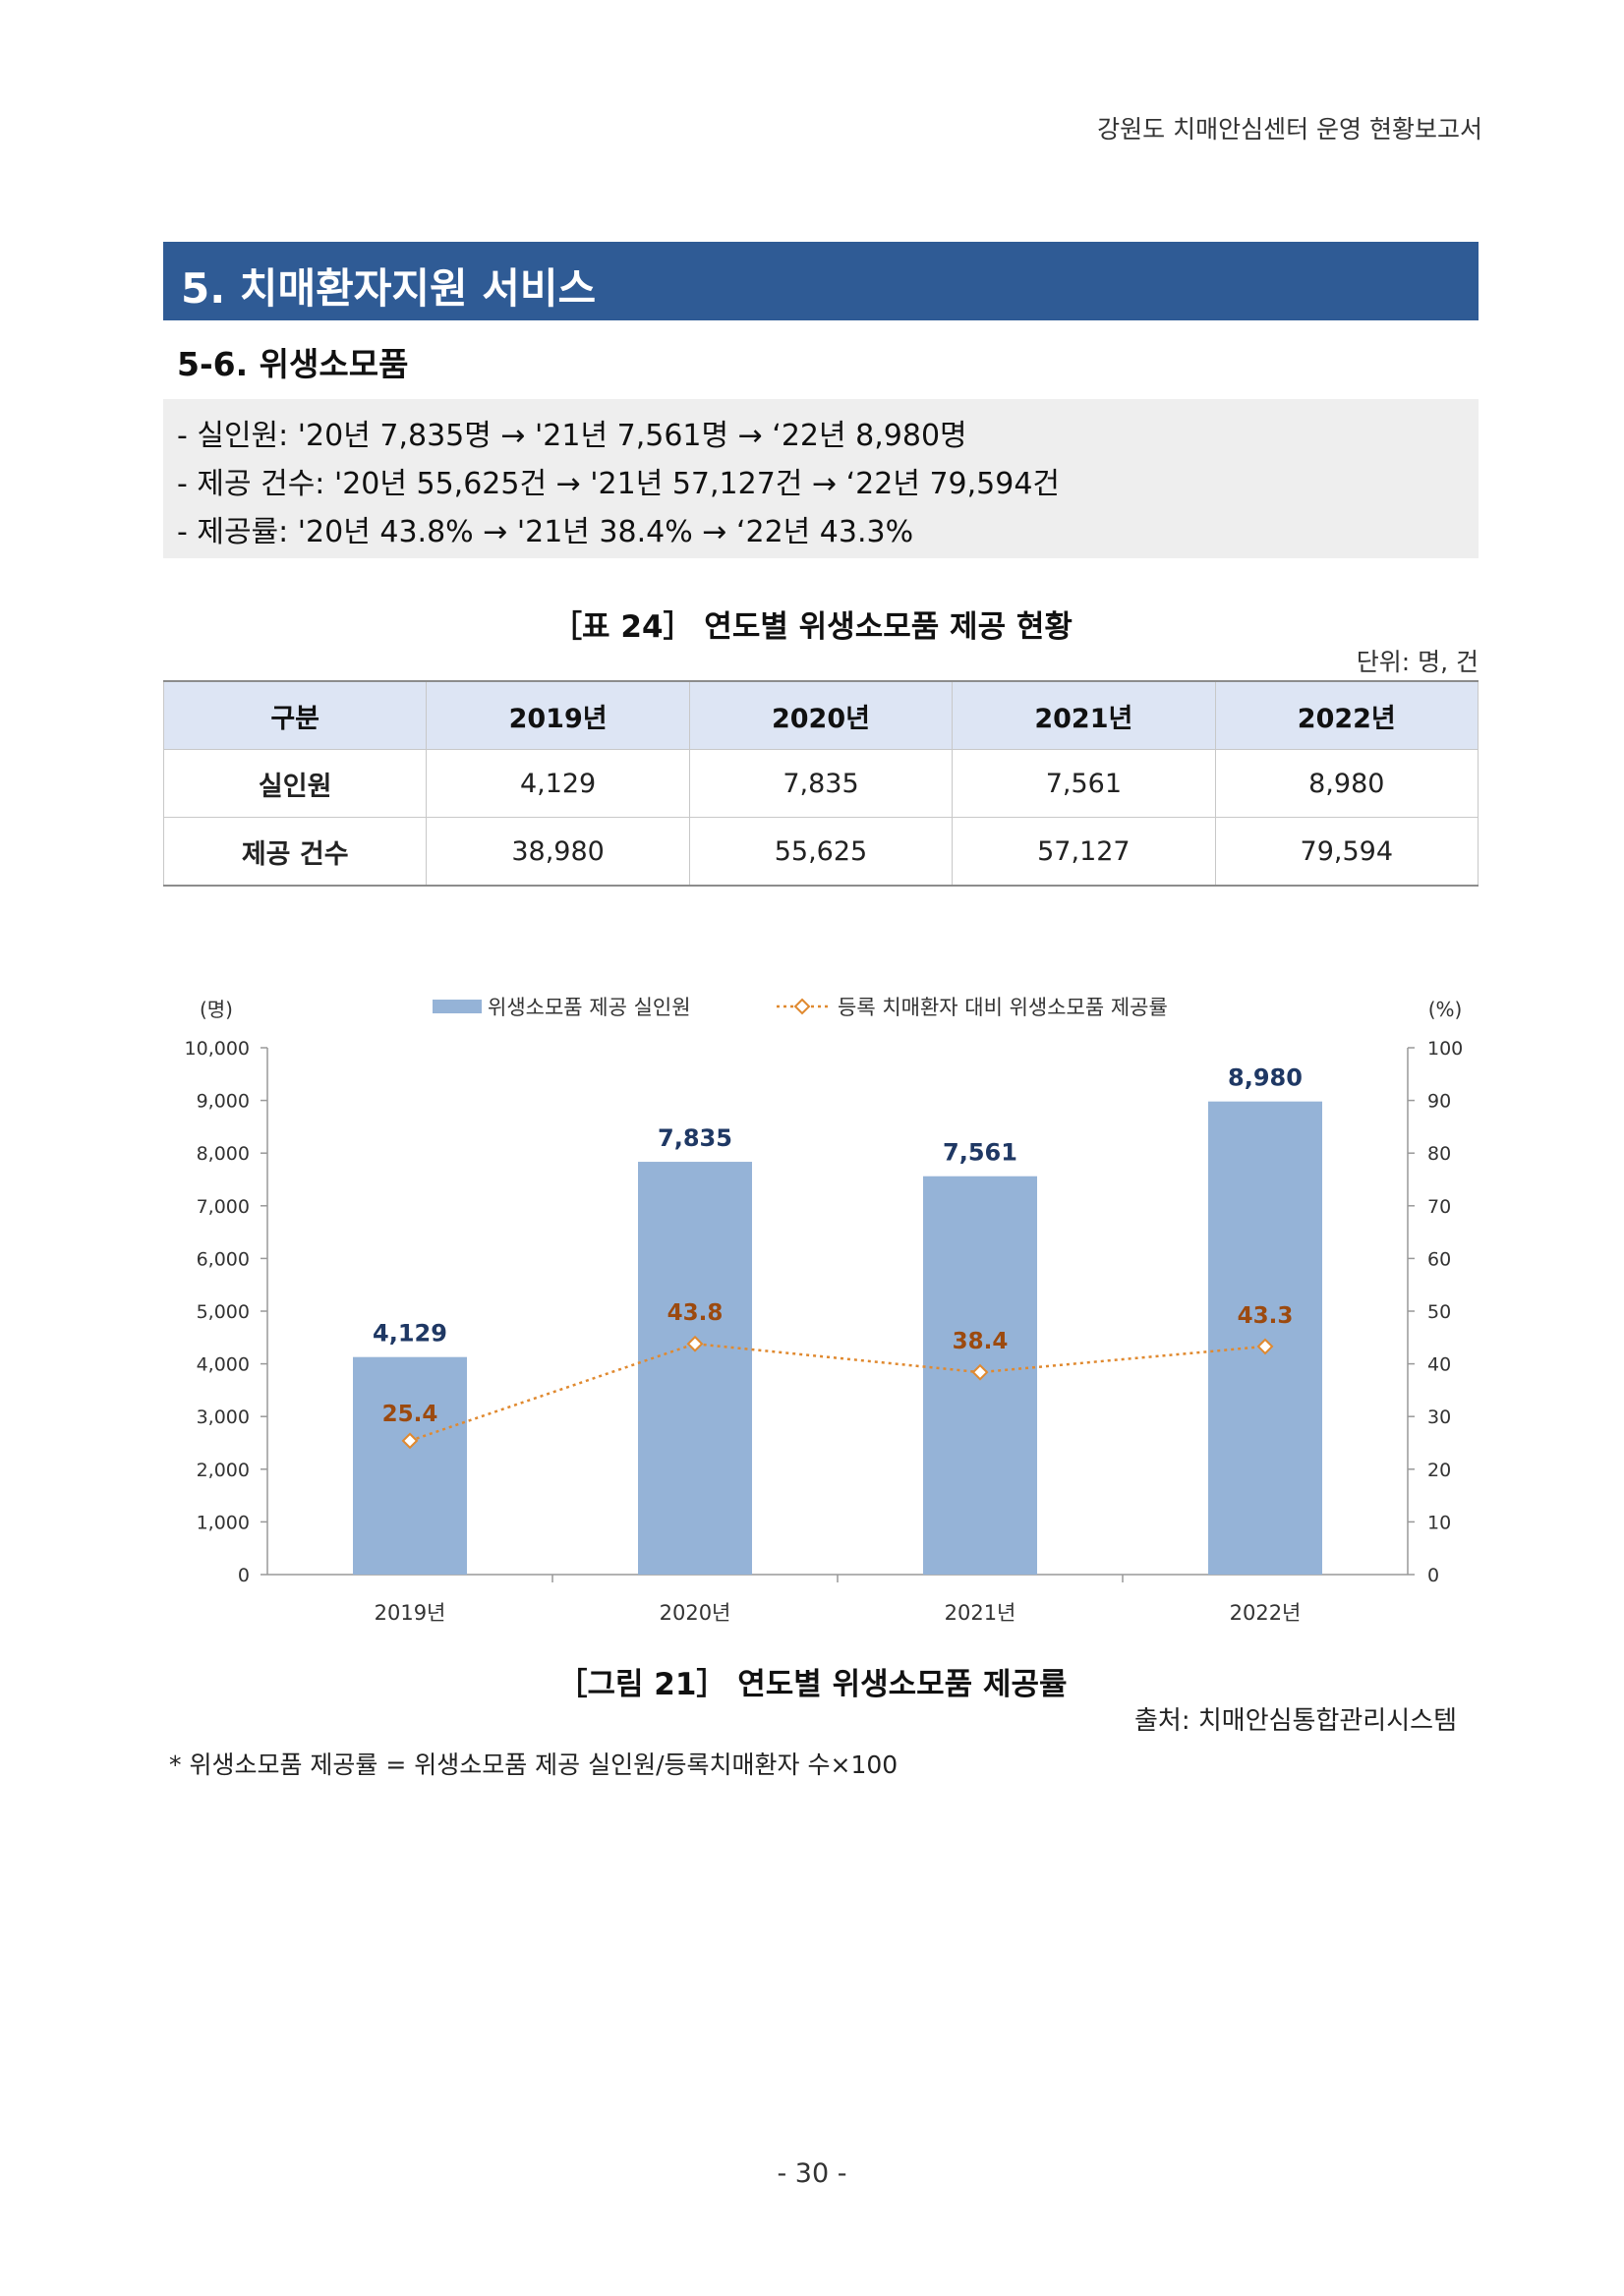 The width and height of the screenshot is (1624, 2296). What do you see at coordinates (223, 1207) in the screenshot?
I see `y-left-tick-label: 7,000` at bounding box center [223, 1207].